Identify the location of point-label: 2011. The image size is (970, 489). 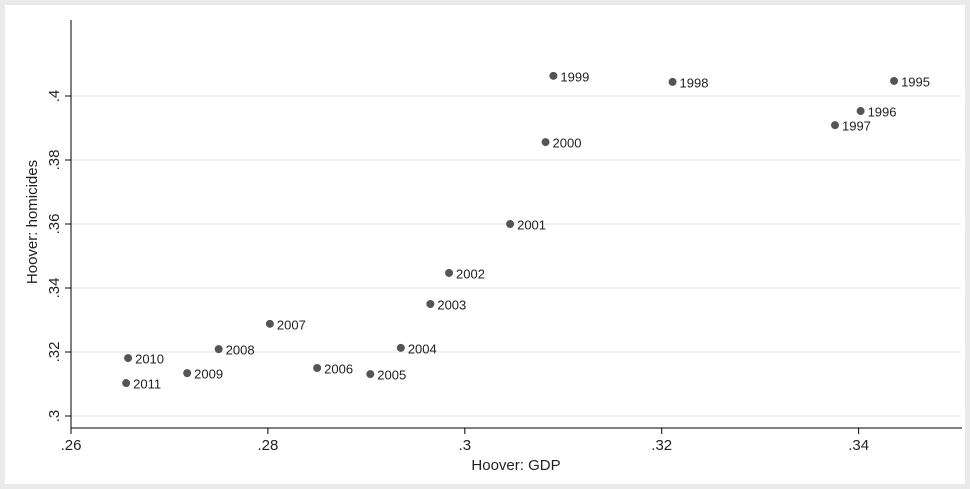
(147, 383).